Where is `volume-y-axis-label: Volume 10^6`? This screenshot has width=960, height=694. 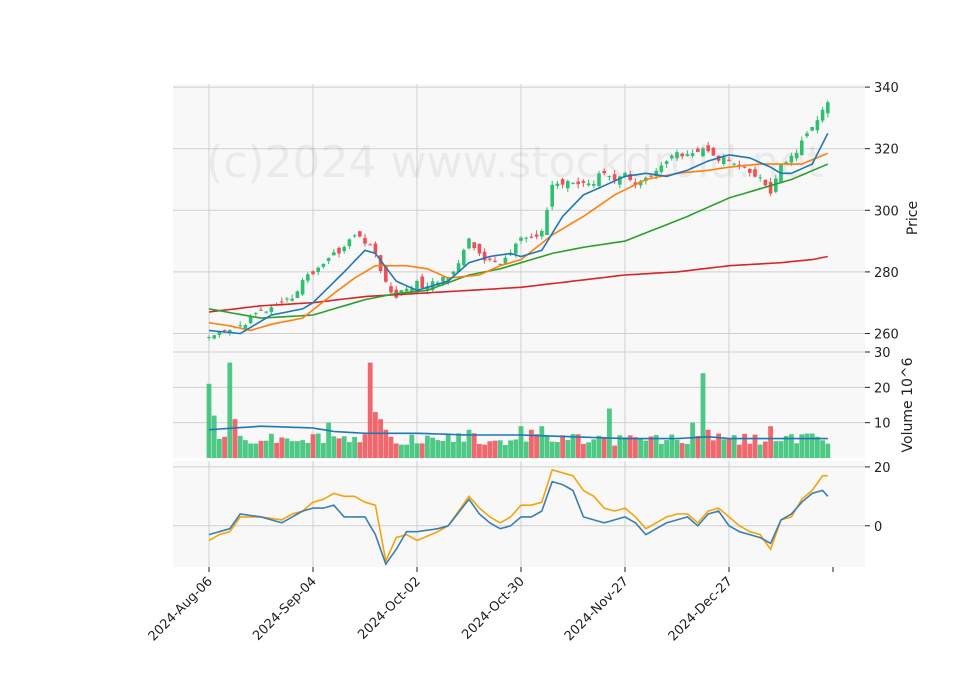 volume-y-axis-label: Volume 10^6 is located at coordinates (908, 404).